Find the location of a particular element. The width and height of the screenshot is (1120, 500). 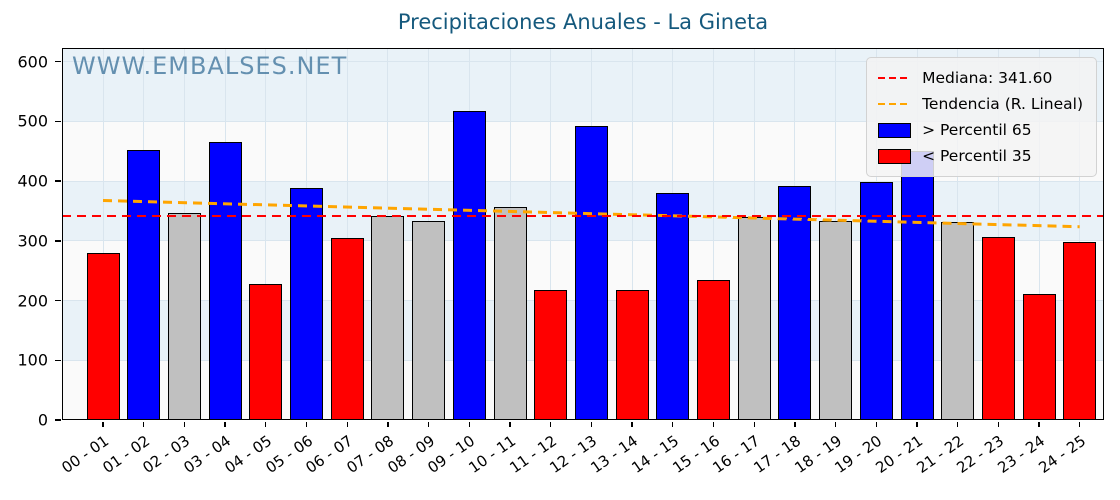

y-axis-label: 100 is located at coordinates (32, 360).